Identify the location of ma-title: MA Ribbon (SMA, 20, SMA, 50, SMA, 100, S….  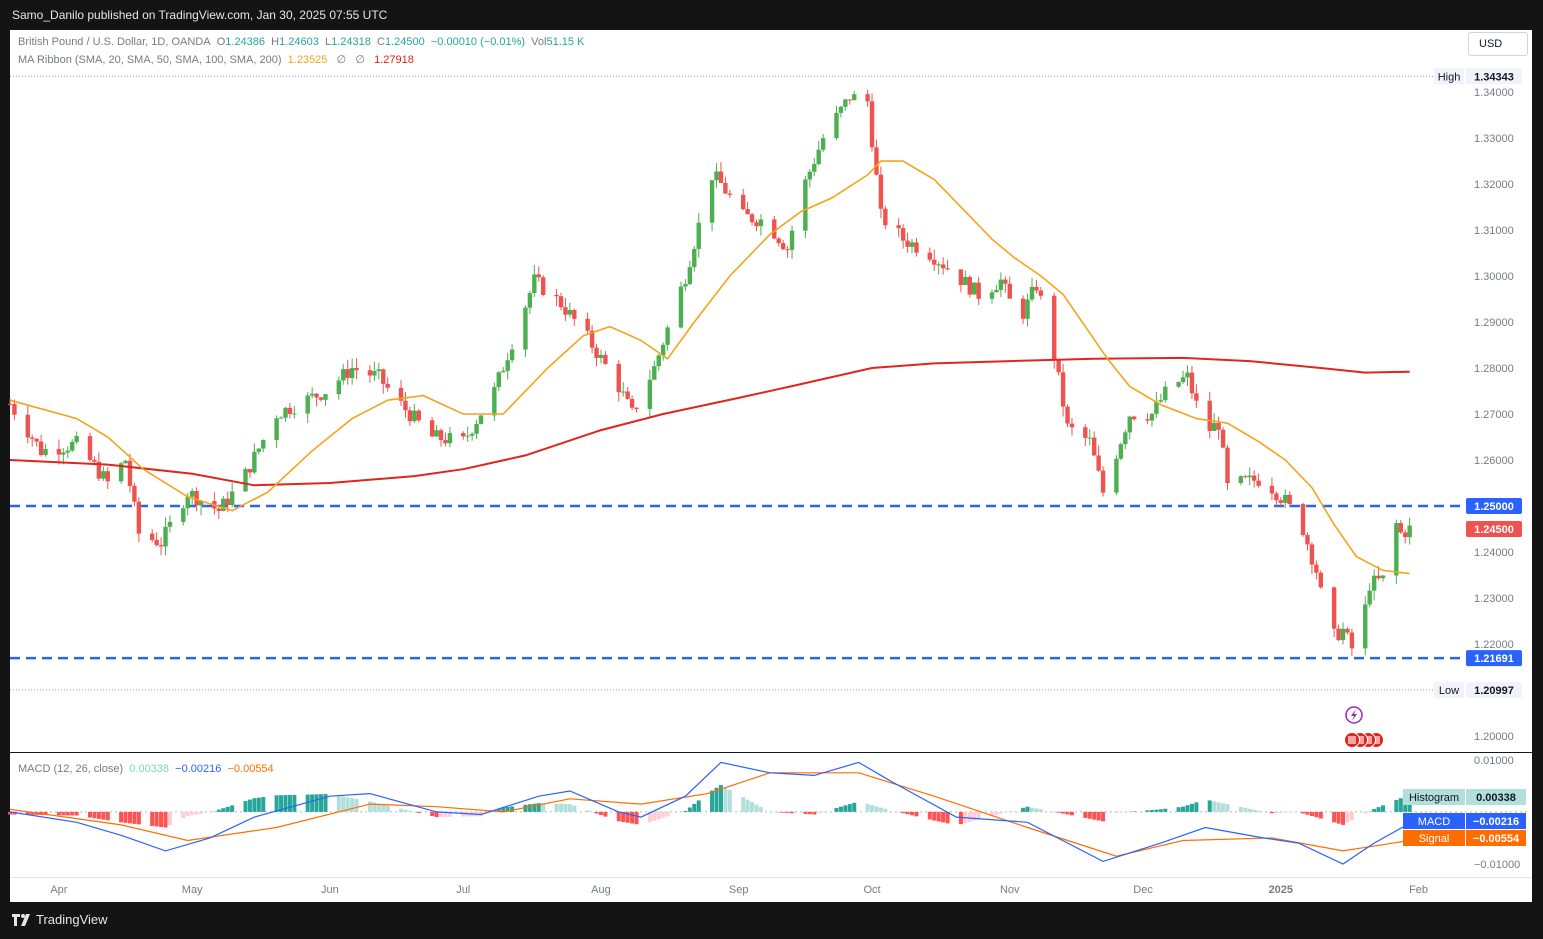
(150, 60).